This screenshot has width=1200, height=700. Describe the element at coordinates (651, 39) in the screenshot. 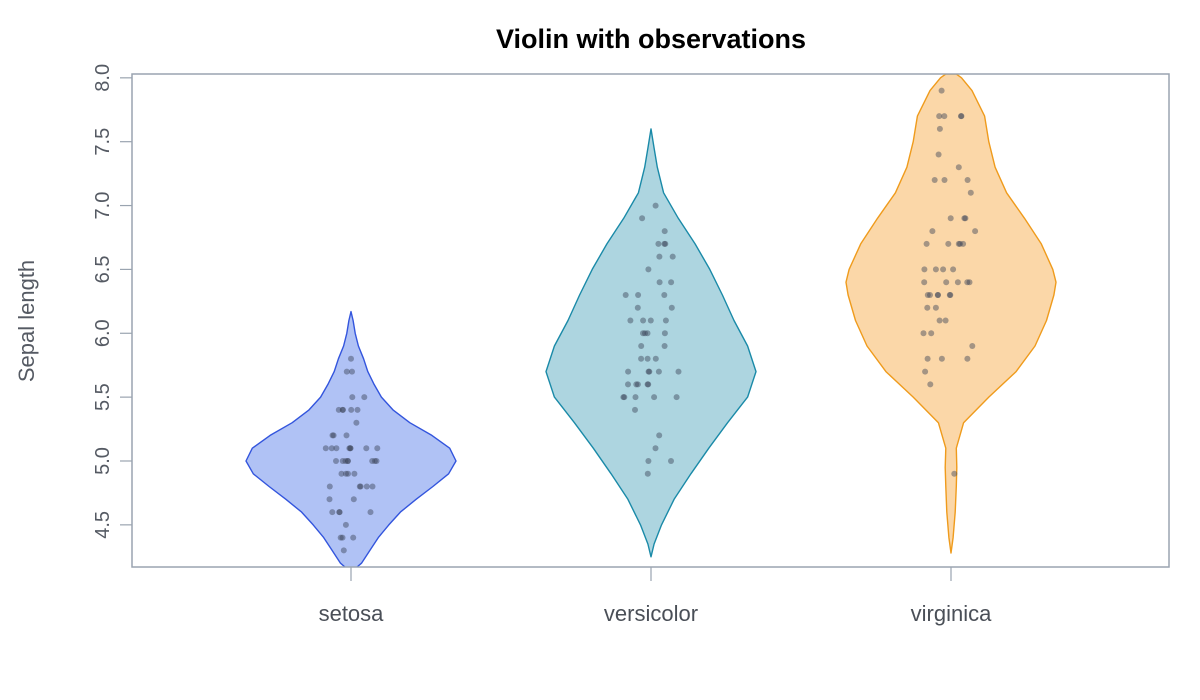

I see `chart-title: Violin with observations` at that location.